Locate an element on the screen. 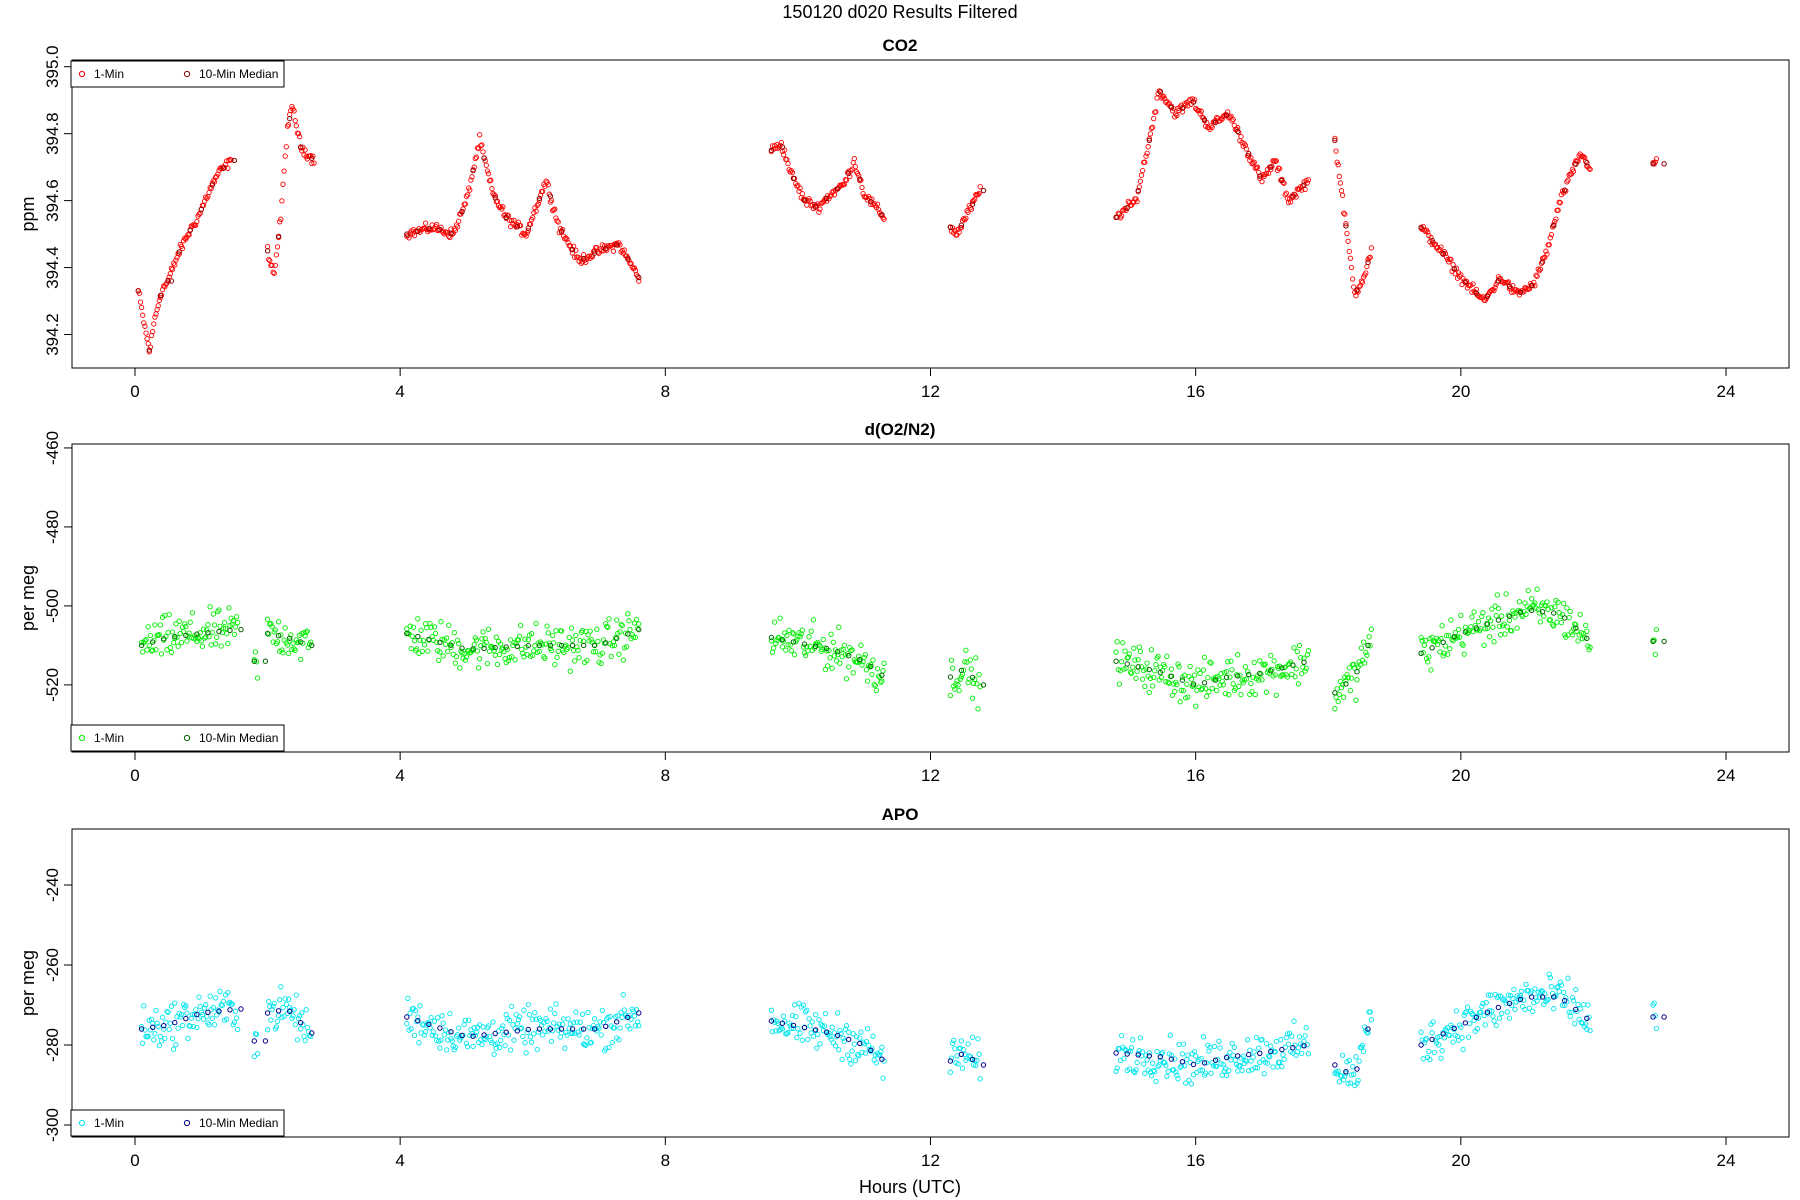 The image size is (1800, 1200). apo-panel-title: APO is located at coordinates (900, 814).